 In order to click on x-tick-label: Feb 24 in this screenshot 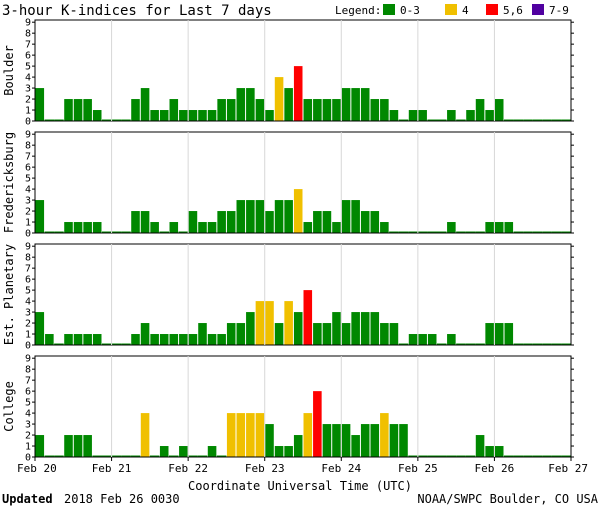, I will do `click(341, 468)`.